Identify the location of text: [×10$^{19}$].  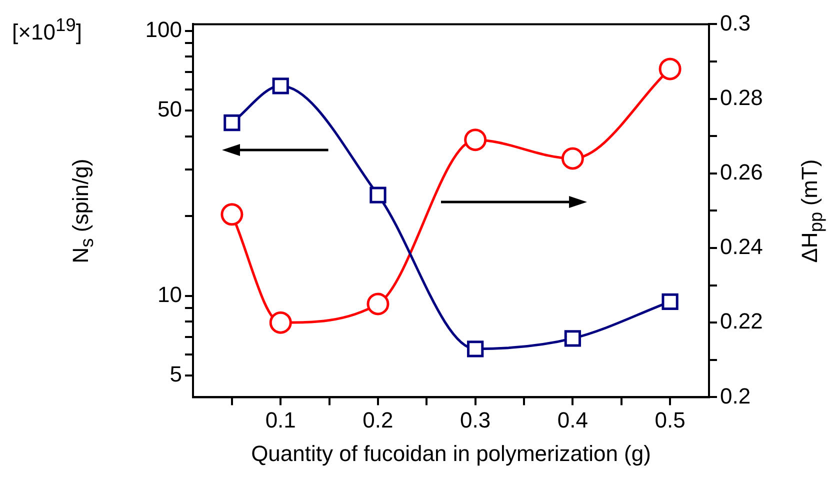
(47, 30).